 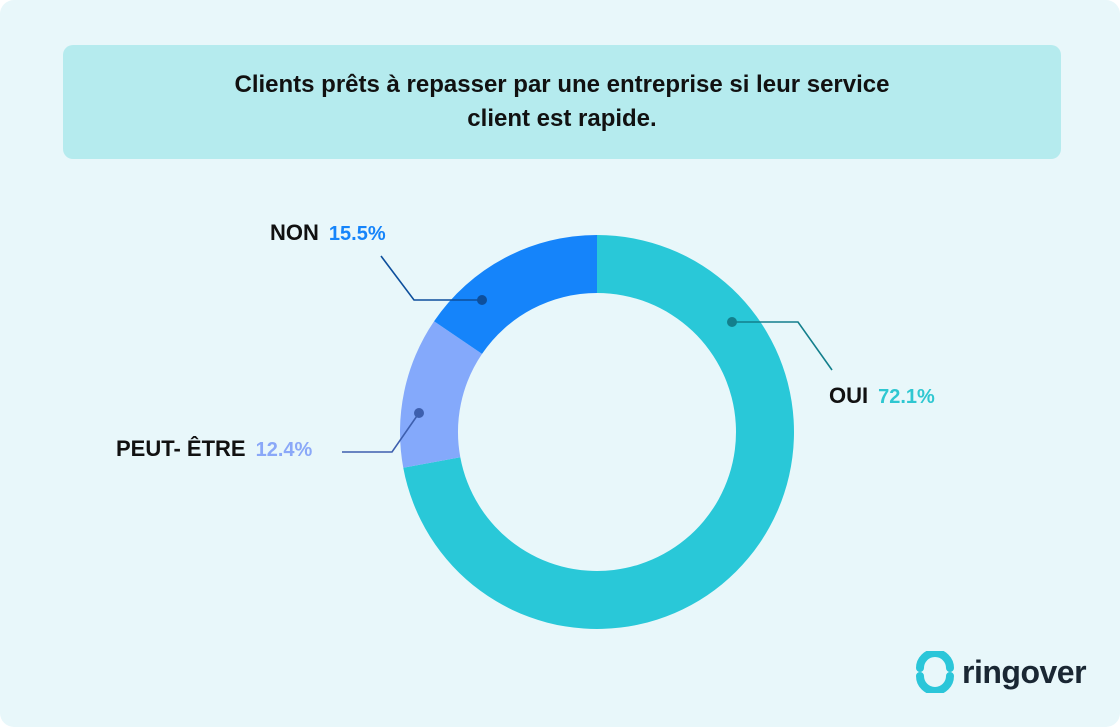 What do you see at coordinates (284, 450) in the screenshot?
I see `slice-value-peut-tre: 12.4%` at bounding box center [284, 450].